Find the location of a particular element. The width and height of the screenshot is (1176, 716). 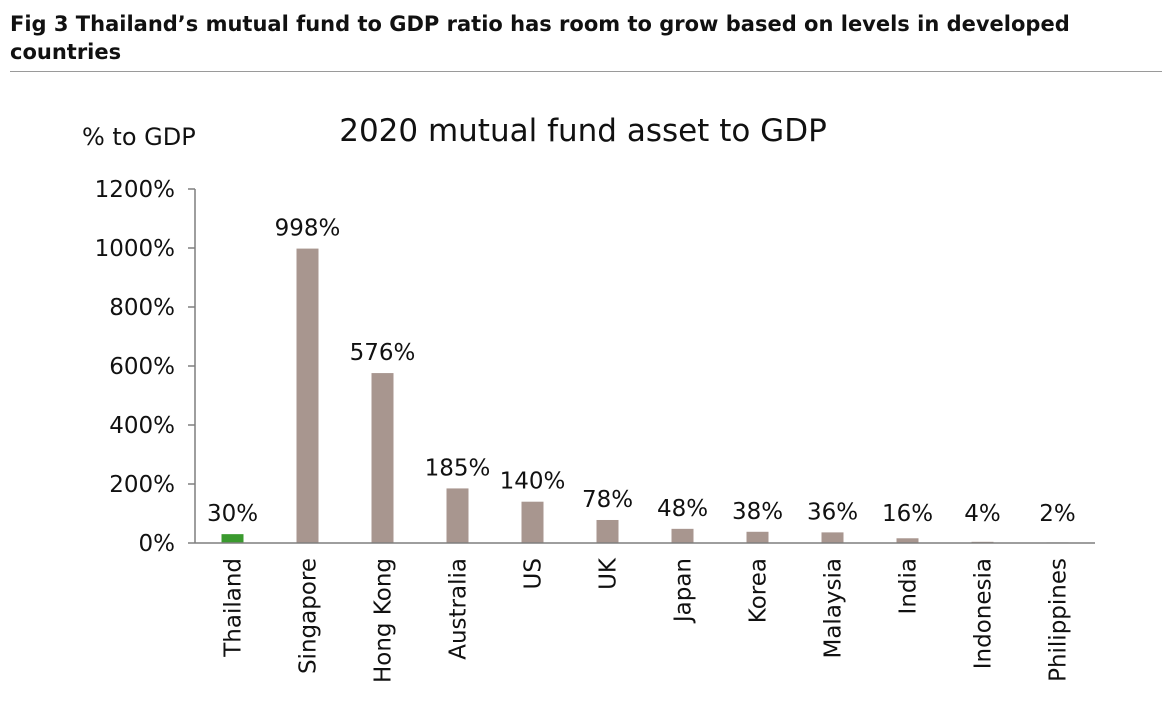

category-label: Hong Kong is located at coordinates (384, 620).